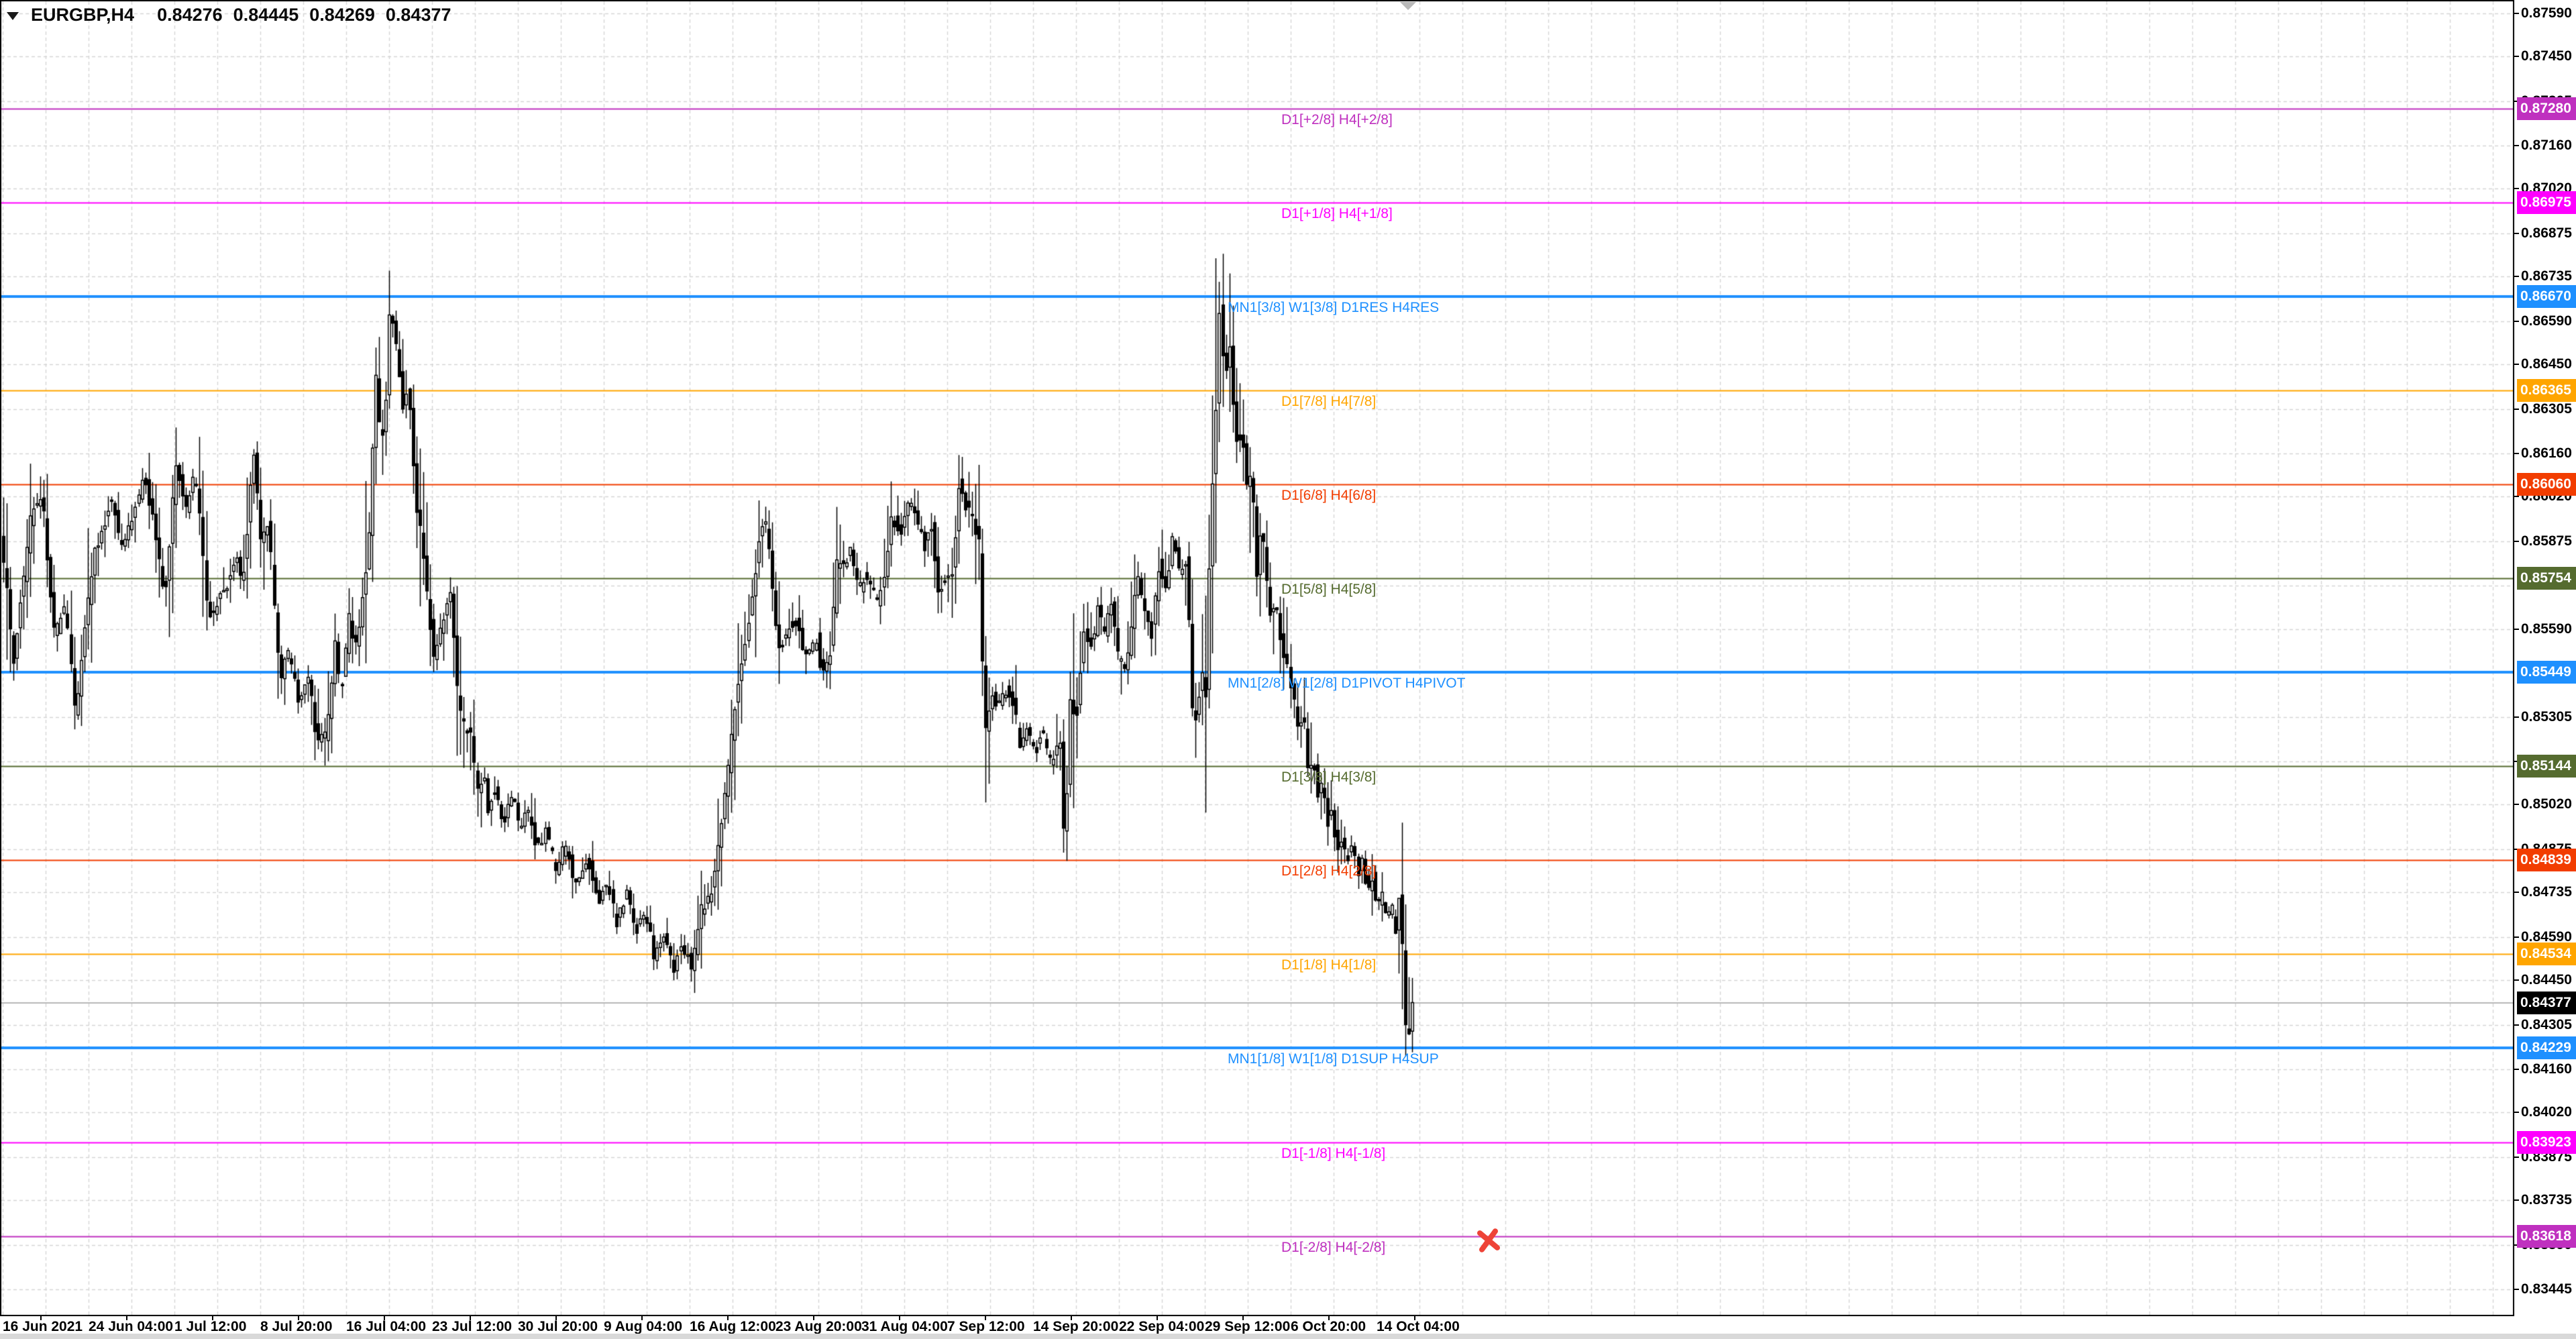  Describe the element at coordinates (418, 15) in the screenshot. I see `quote-close: 0.84377` at that location.